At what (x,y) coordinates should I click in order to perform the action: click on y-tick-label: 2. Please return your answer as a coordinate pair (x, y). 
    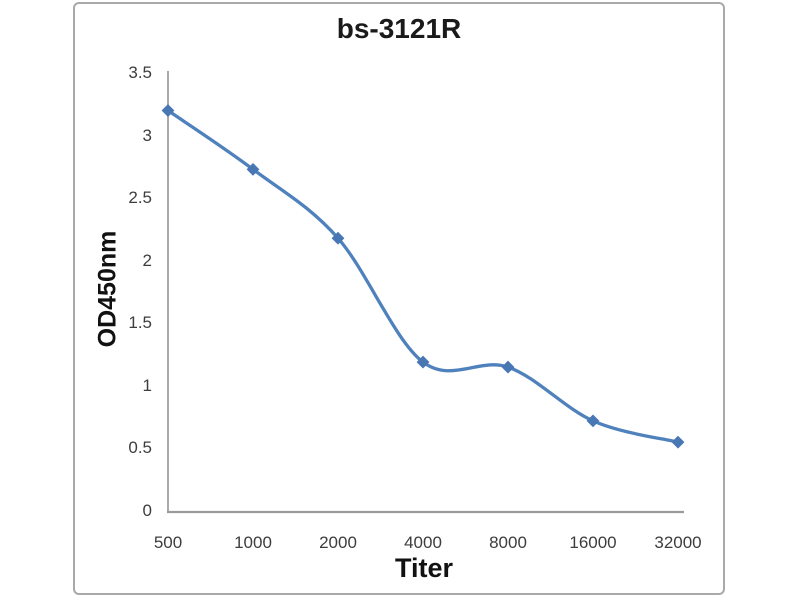
    Looking at the image, I should click on (147, 260).